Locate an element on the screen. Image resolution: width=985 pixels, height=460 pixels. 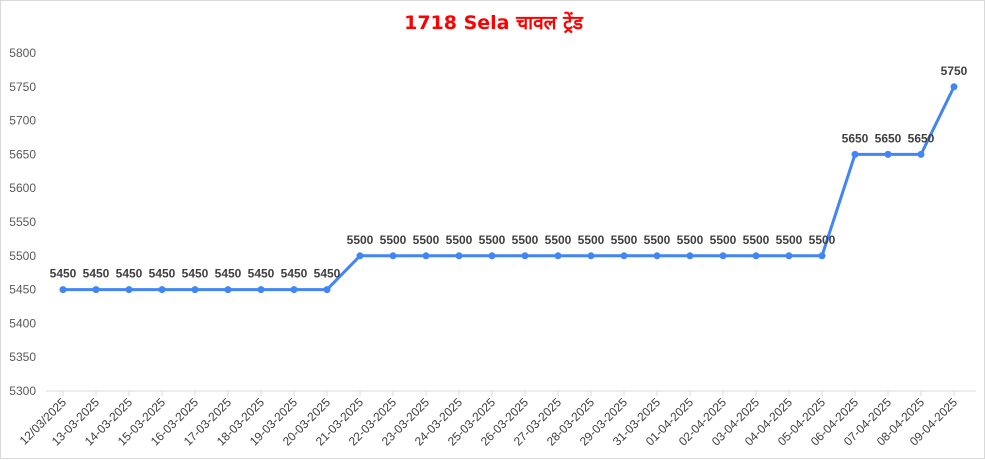
y-tick-label: 5300 is located at coordinates (22, 391).